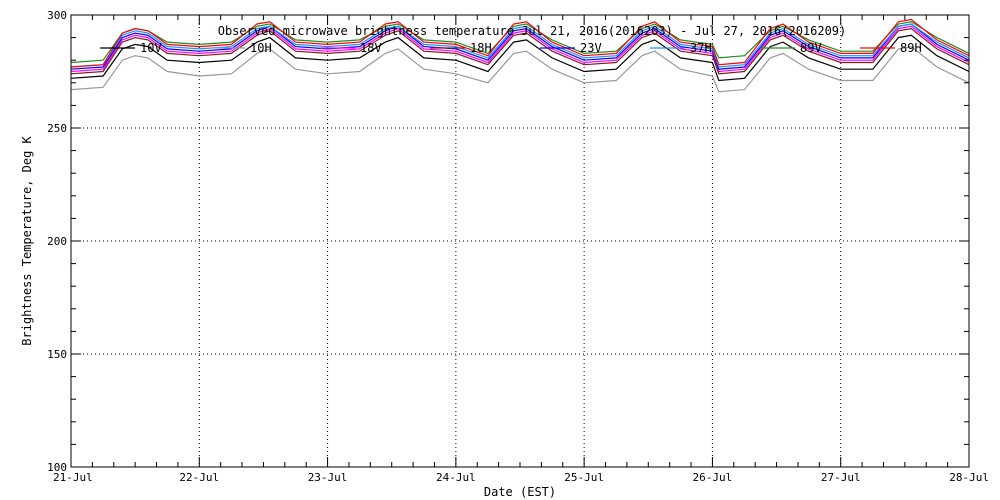  Describe the element at coordinates (57, 467) in the screenshot. I see `y-tick-label: 100` at that location.